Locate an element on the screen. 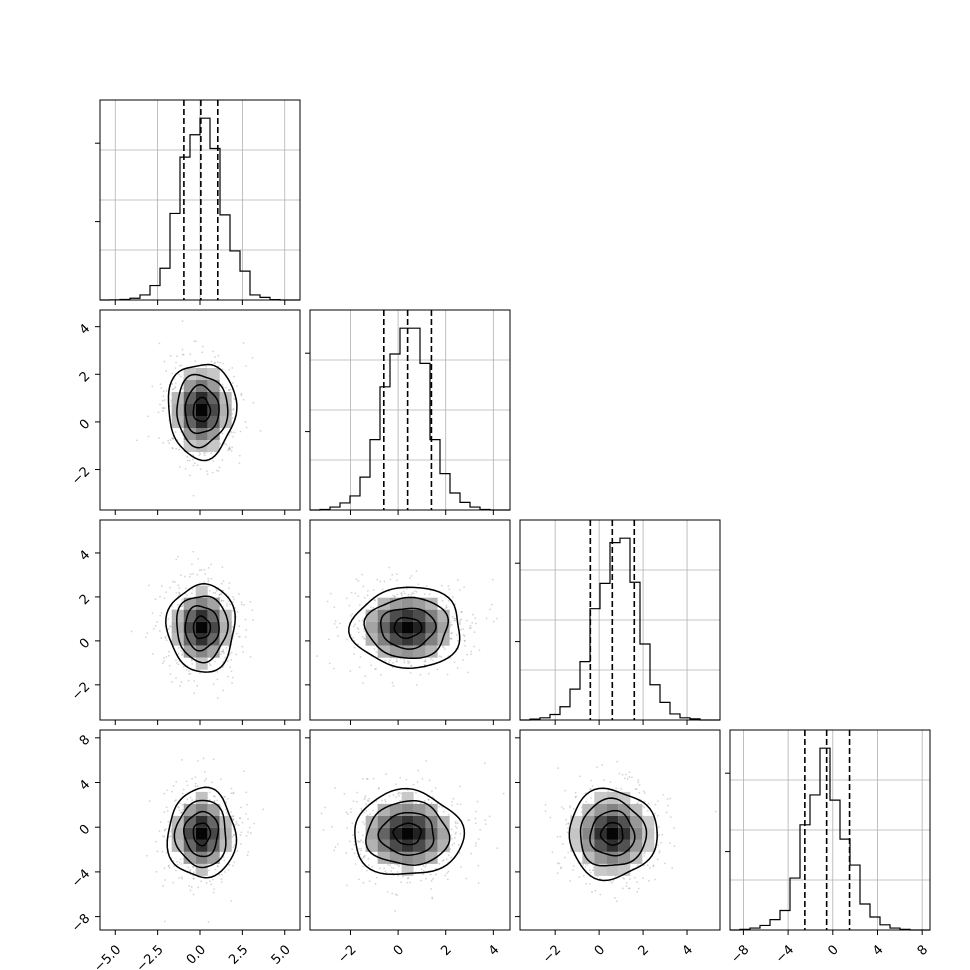 This screenshot has width=970, height=970. x-tick-label: 0 is located at coordinates (600, 950).